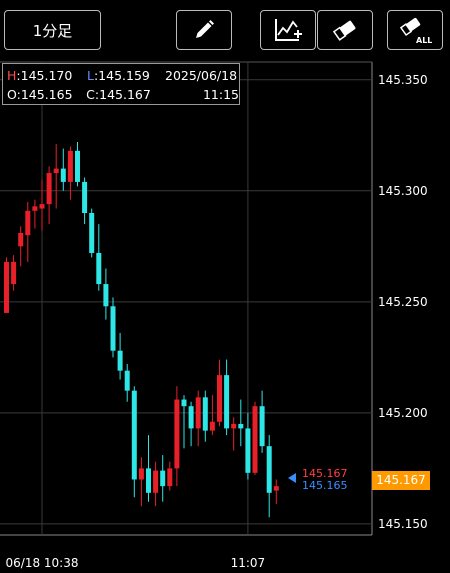 This screenshot has height=573, width=450. I want to click on y-tick-label: 145.250, so click(403, 302).